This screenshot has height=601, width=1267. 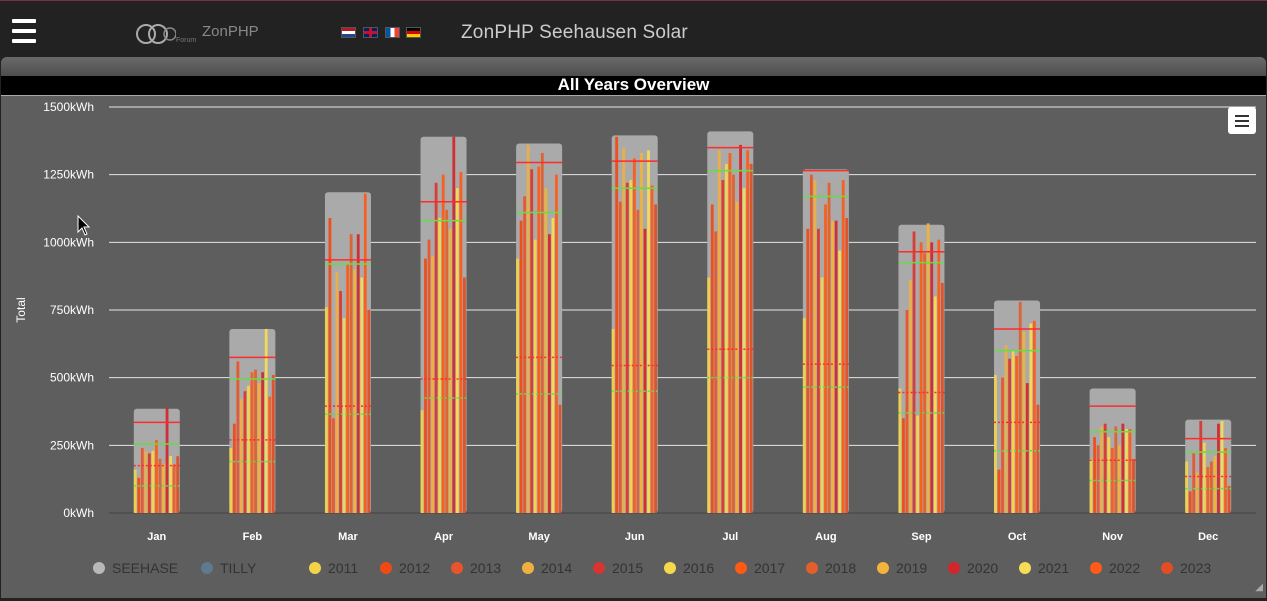 What do you see at coordinates (982, 568) in the screenshot?
I see `legend-item: 2020` at bounding box center [982, 568].